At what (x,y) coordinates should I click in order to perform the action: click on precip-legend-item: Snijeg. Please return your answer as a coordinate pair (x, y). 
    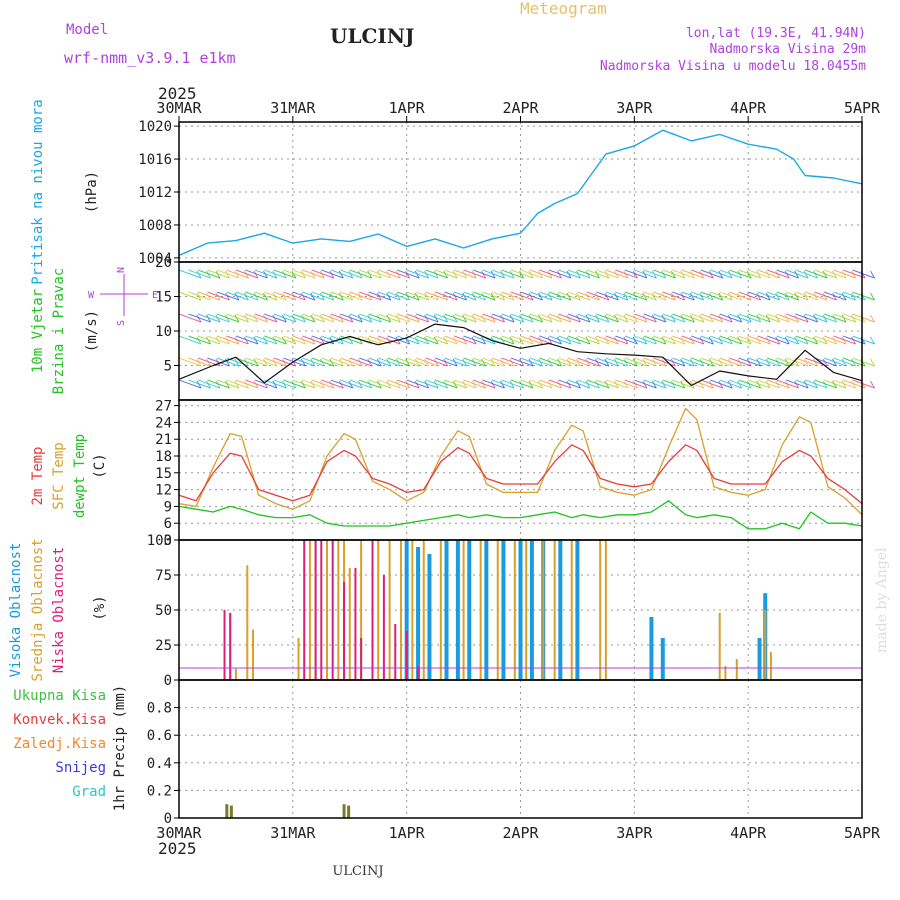
    Looking at the image, I should click on (80, 768).